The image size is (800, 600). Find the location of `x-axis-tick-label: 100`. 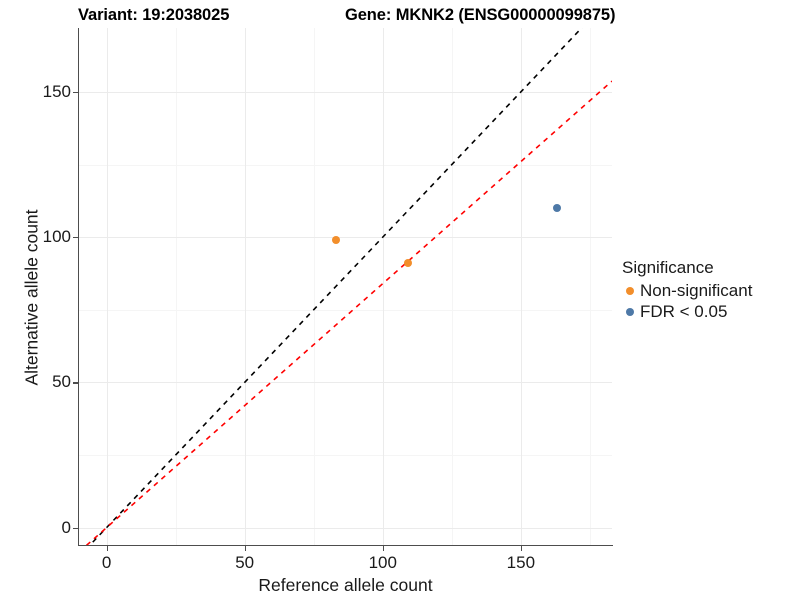

x-axis-tick-label: 100 is located at coordinates (382, 562).